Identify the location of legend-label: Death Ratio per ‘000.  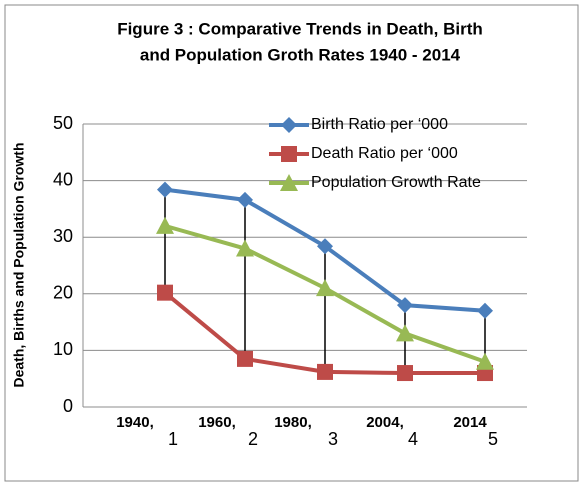
(384, 153).